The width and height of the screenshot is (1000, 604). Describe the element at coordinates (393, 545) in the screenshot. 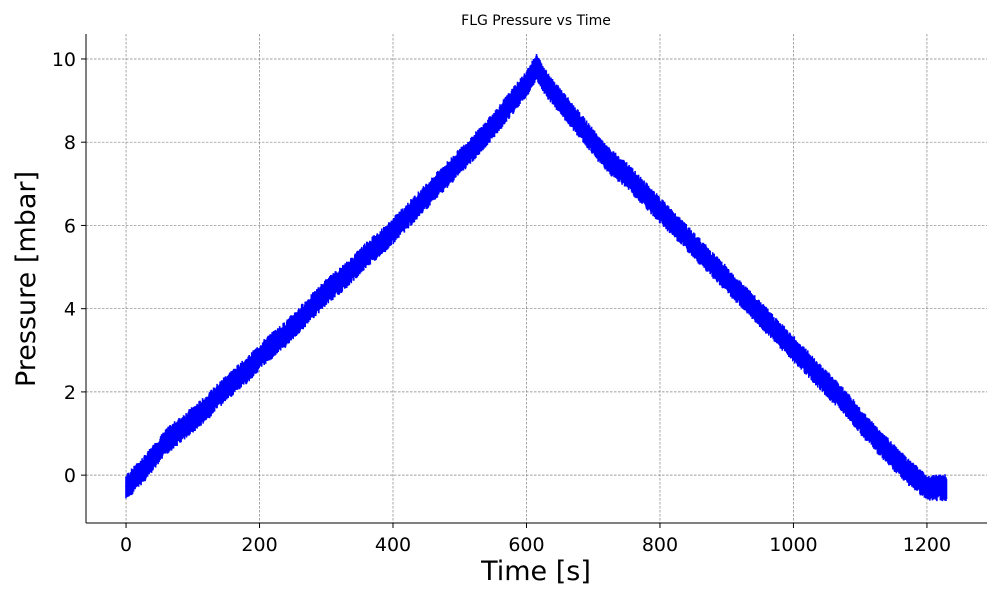

I see `x-tick-label: 400` at that location.